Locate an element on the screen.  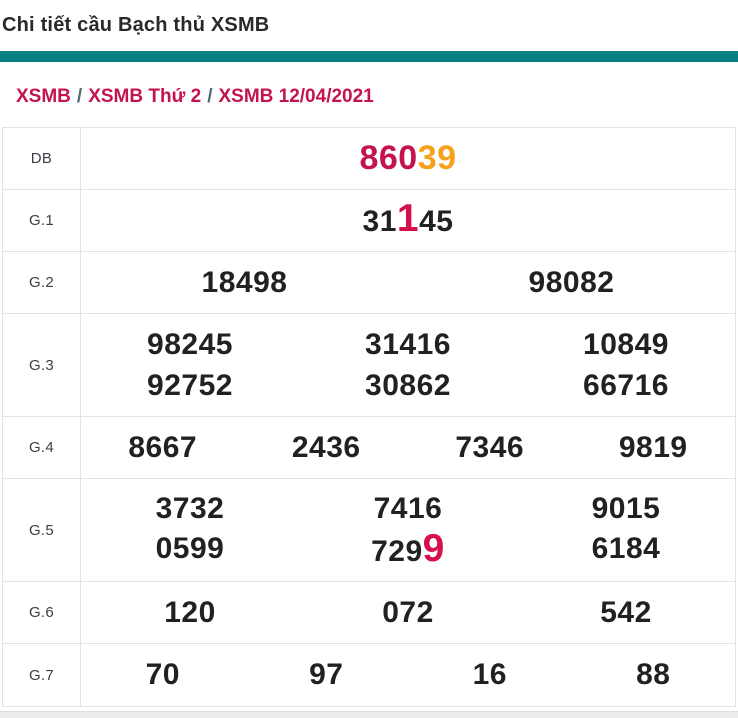
prize-number: 072 is located at coordinates (408, 613).